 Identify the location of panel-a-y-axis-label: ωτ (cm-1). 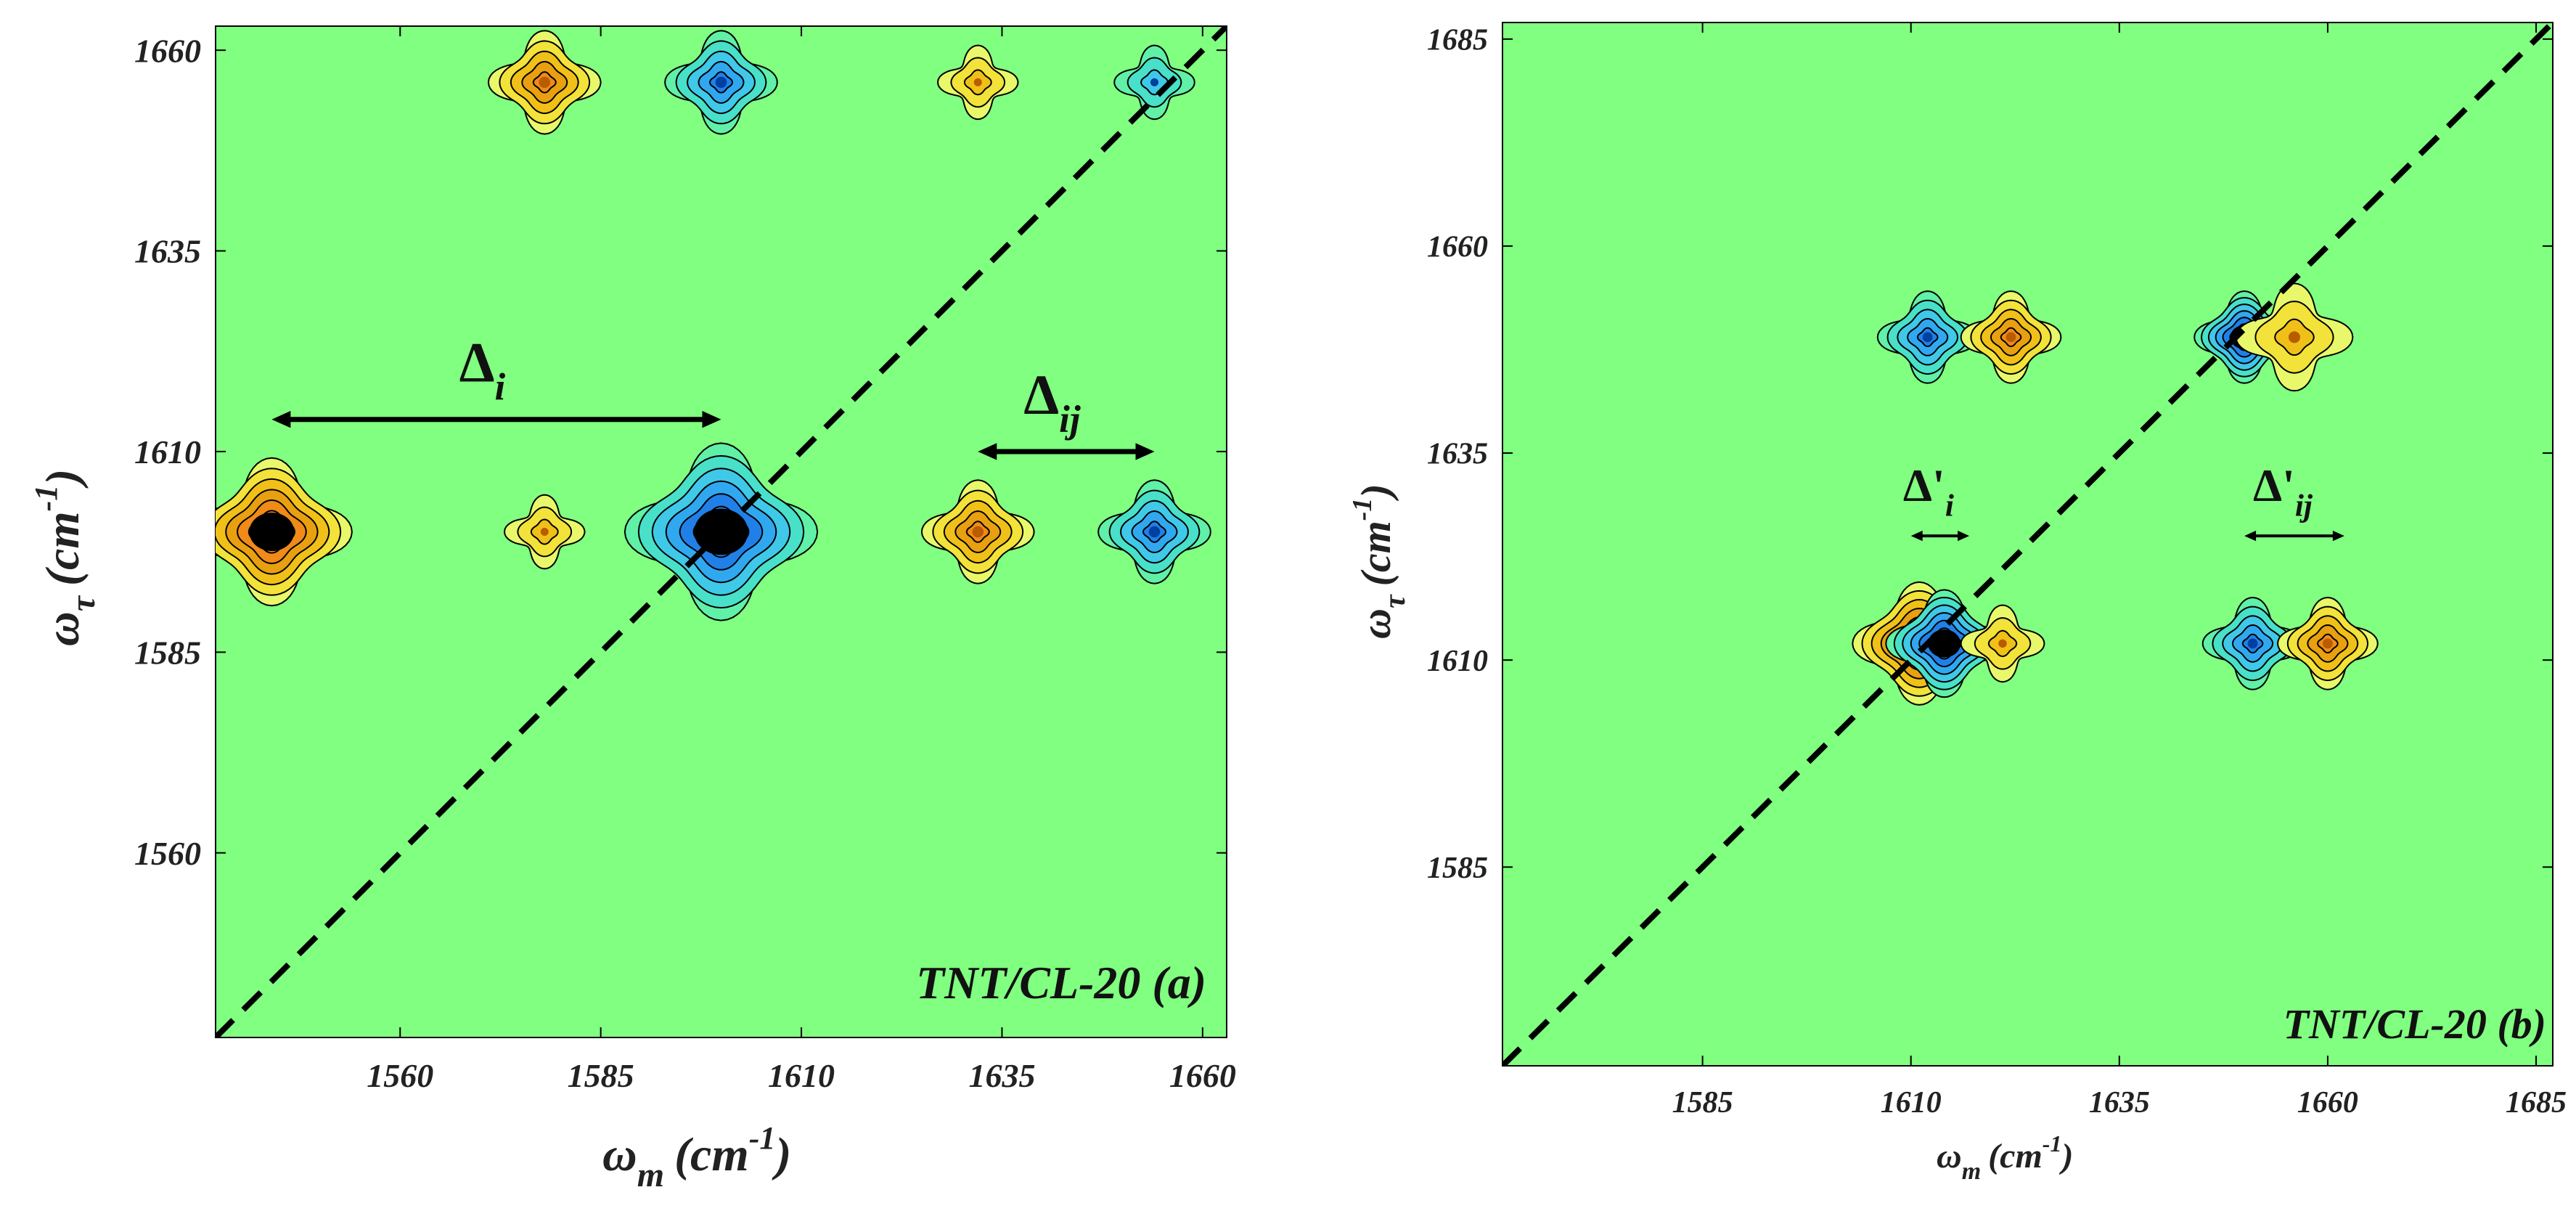
(65, 557).